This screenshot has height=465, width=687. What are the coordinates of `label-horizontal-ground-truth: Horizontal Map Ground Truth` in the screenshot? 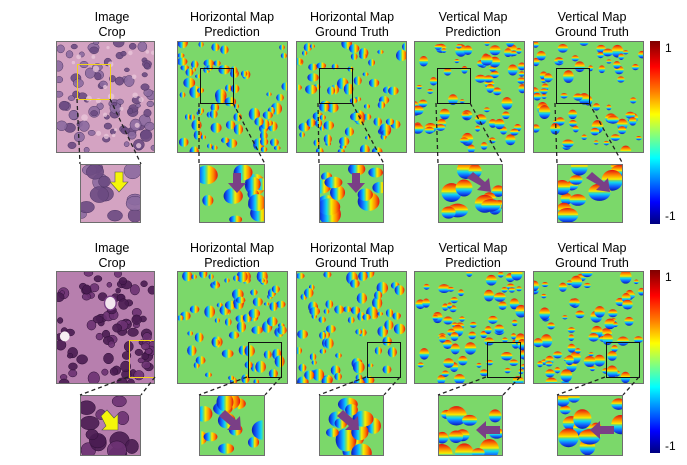 It's located at (352, 255).